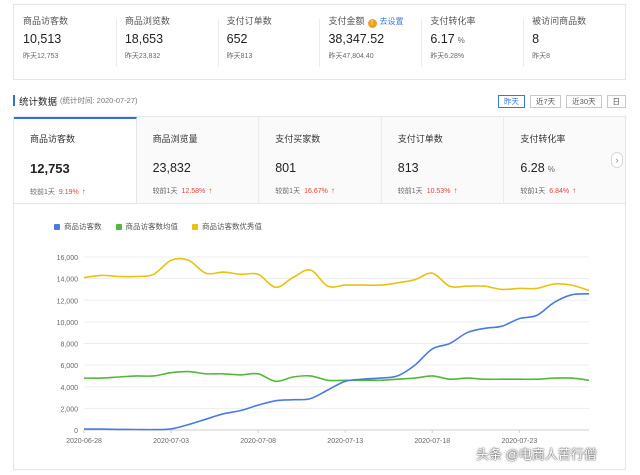 The image size is (640, 475). I want to click on metric-value: 8, so click(536, 39).